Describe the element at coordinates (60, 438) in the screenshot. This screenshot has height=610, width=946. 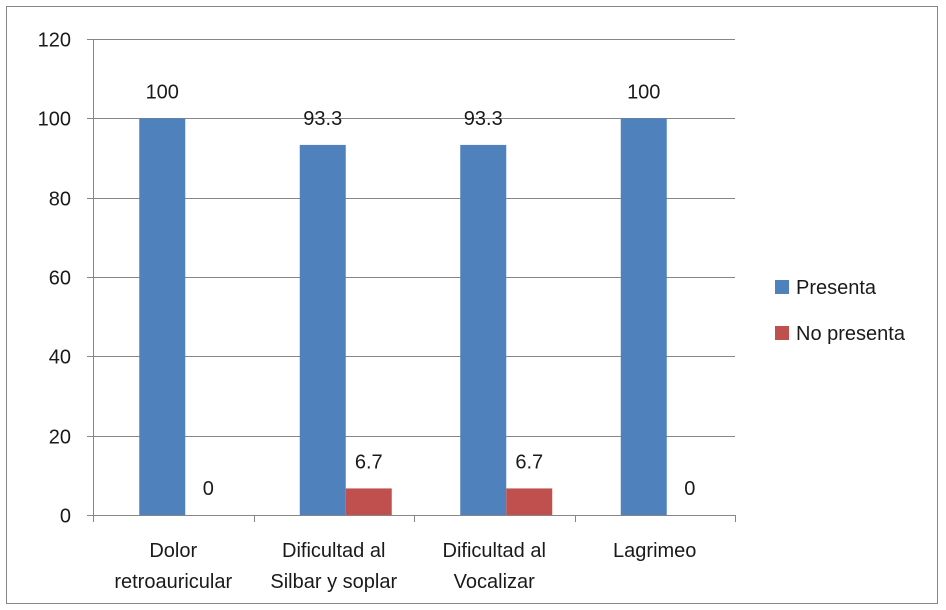
I see `y-tick-label: 20` at that location.